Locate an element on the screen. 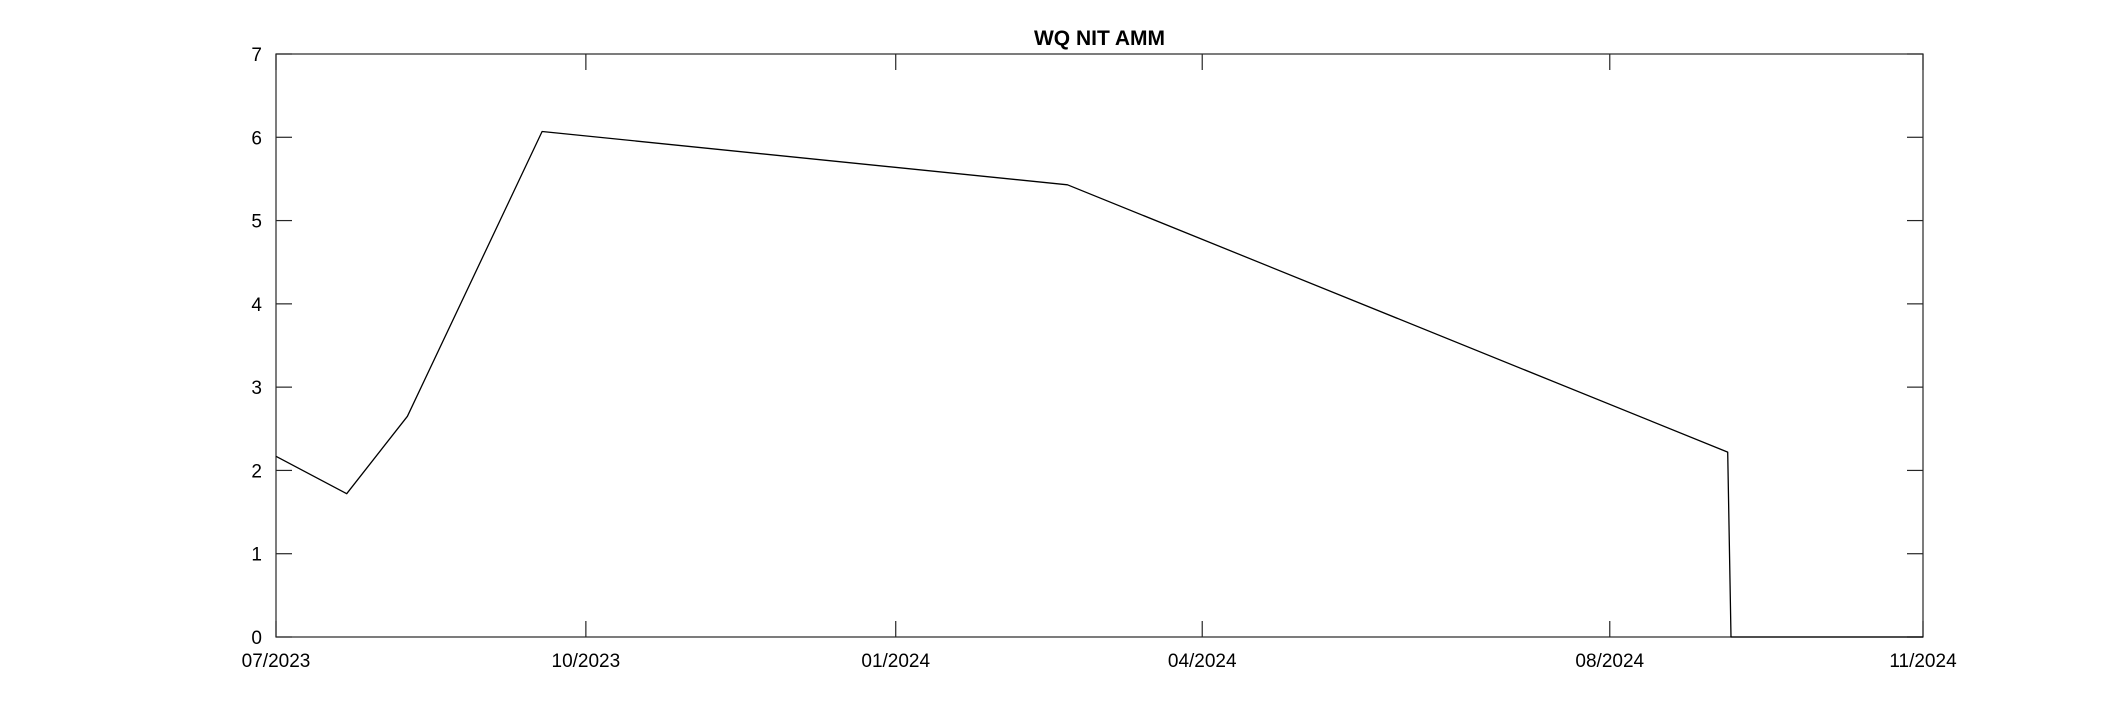  y-tick-label: 7 is located at coordinates (256, 55).